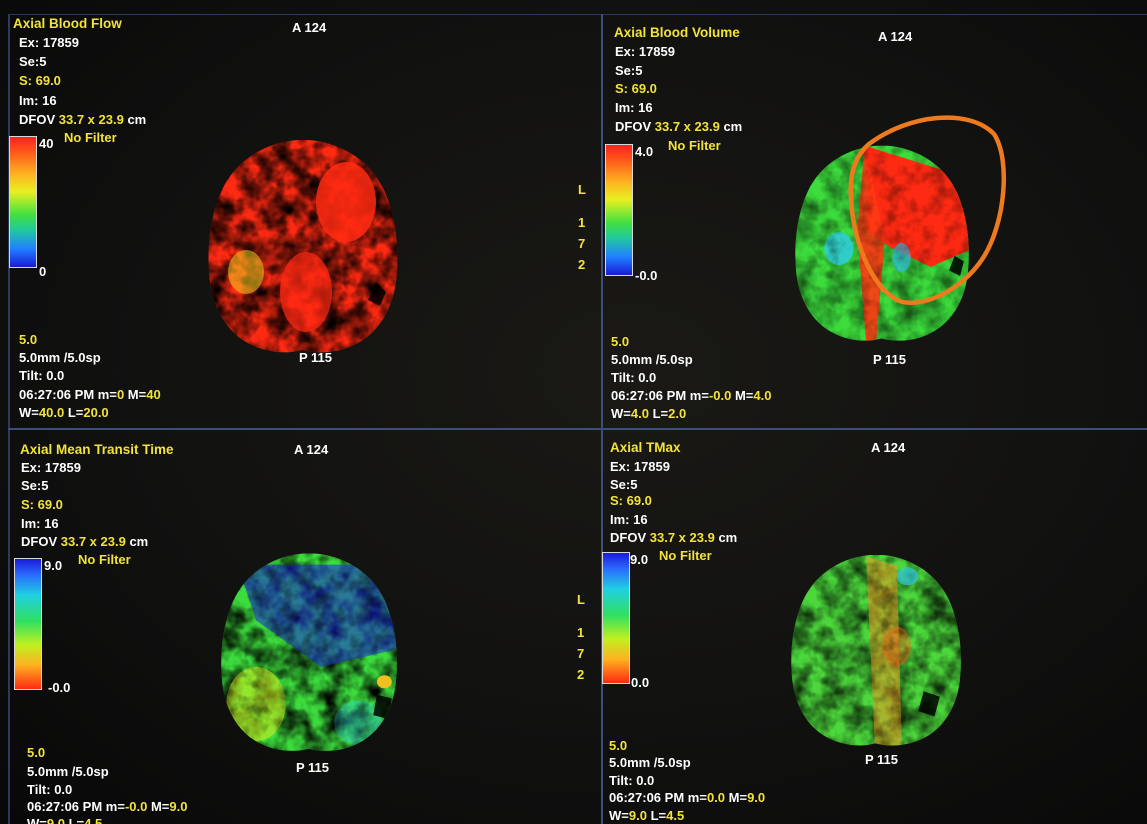  I want to click on blood-flow-brain-map, so click(304, 246).